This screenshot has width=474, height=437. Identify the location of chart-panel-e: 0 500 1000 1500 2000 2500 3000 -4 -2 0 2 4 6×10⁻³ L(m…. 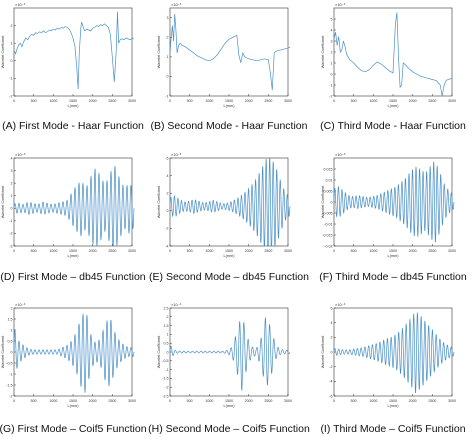
(229, 217).